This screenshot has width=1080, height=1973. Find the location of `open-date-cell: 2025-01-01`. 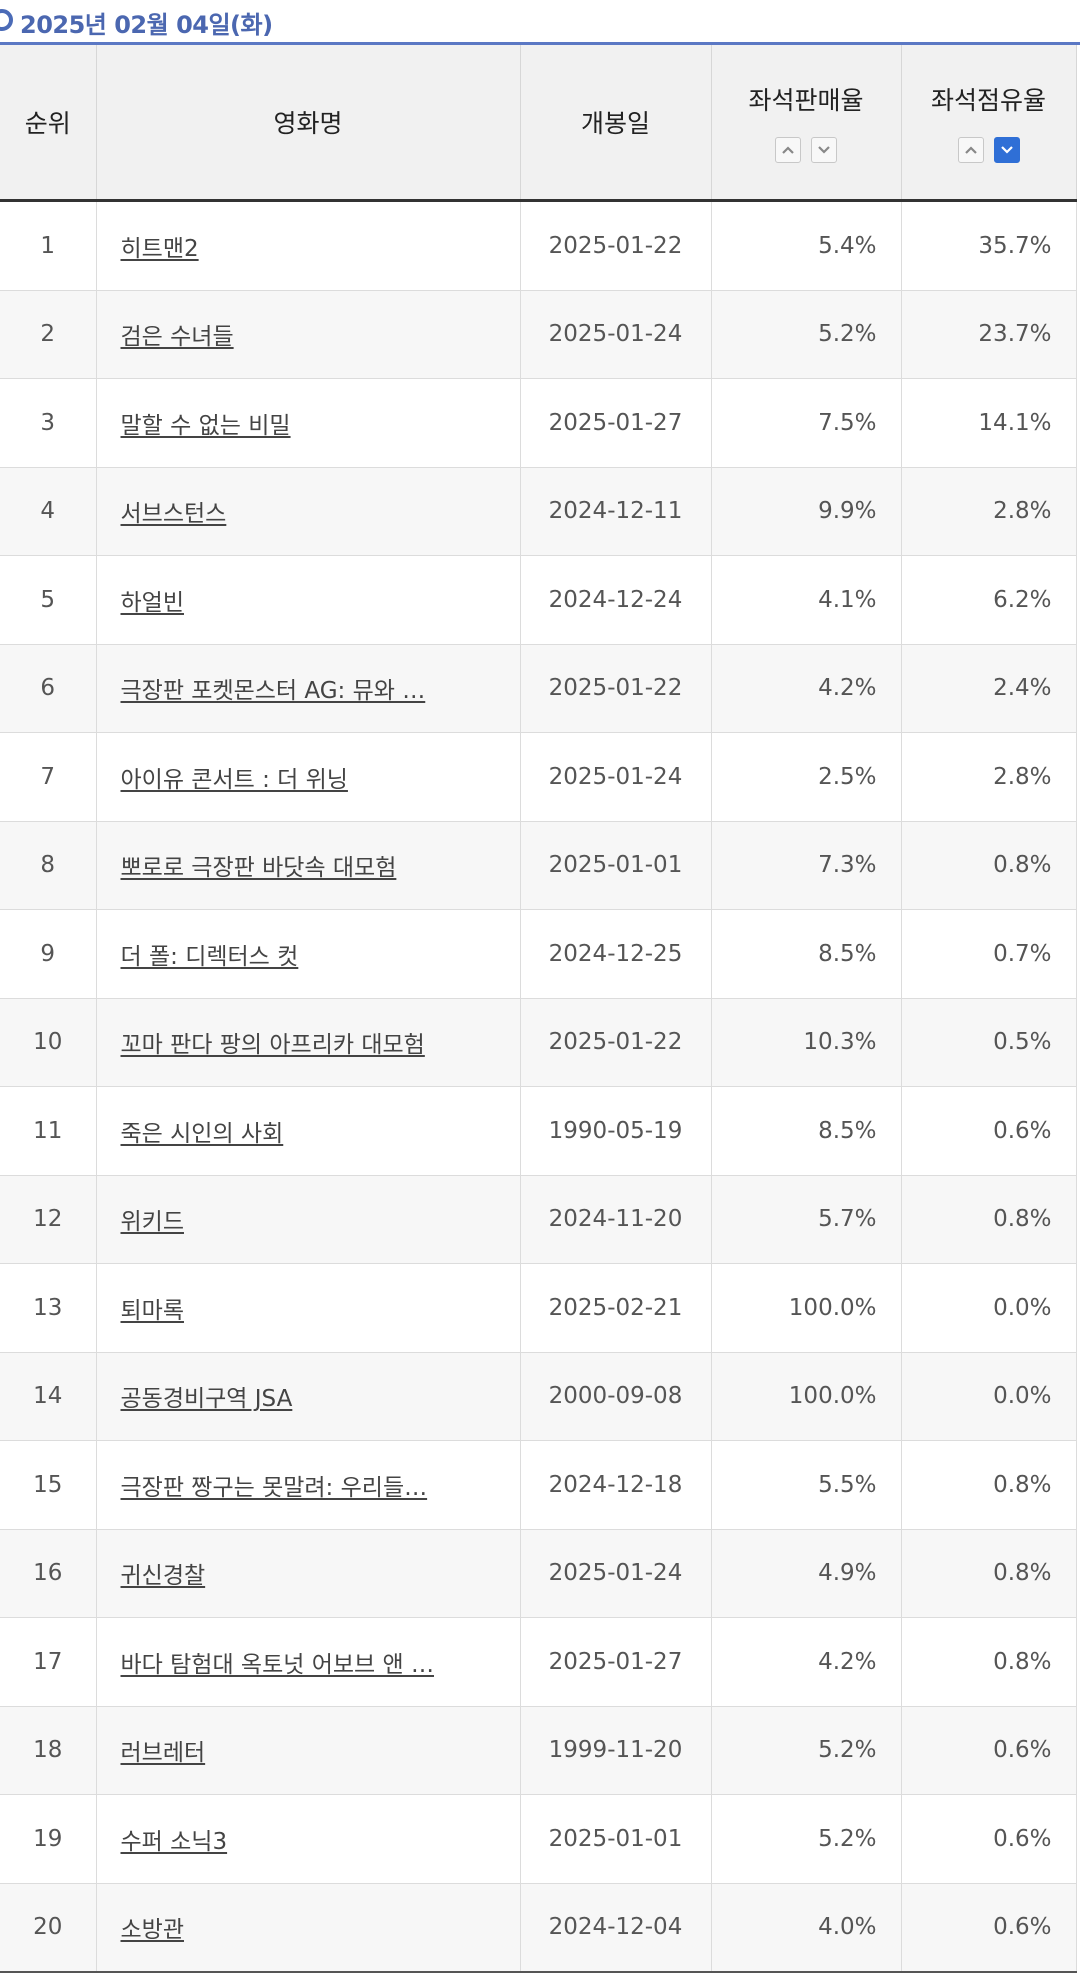

open-date-cell: 2025-01-01 is located at coordinates (616, 1839).